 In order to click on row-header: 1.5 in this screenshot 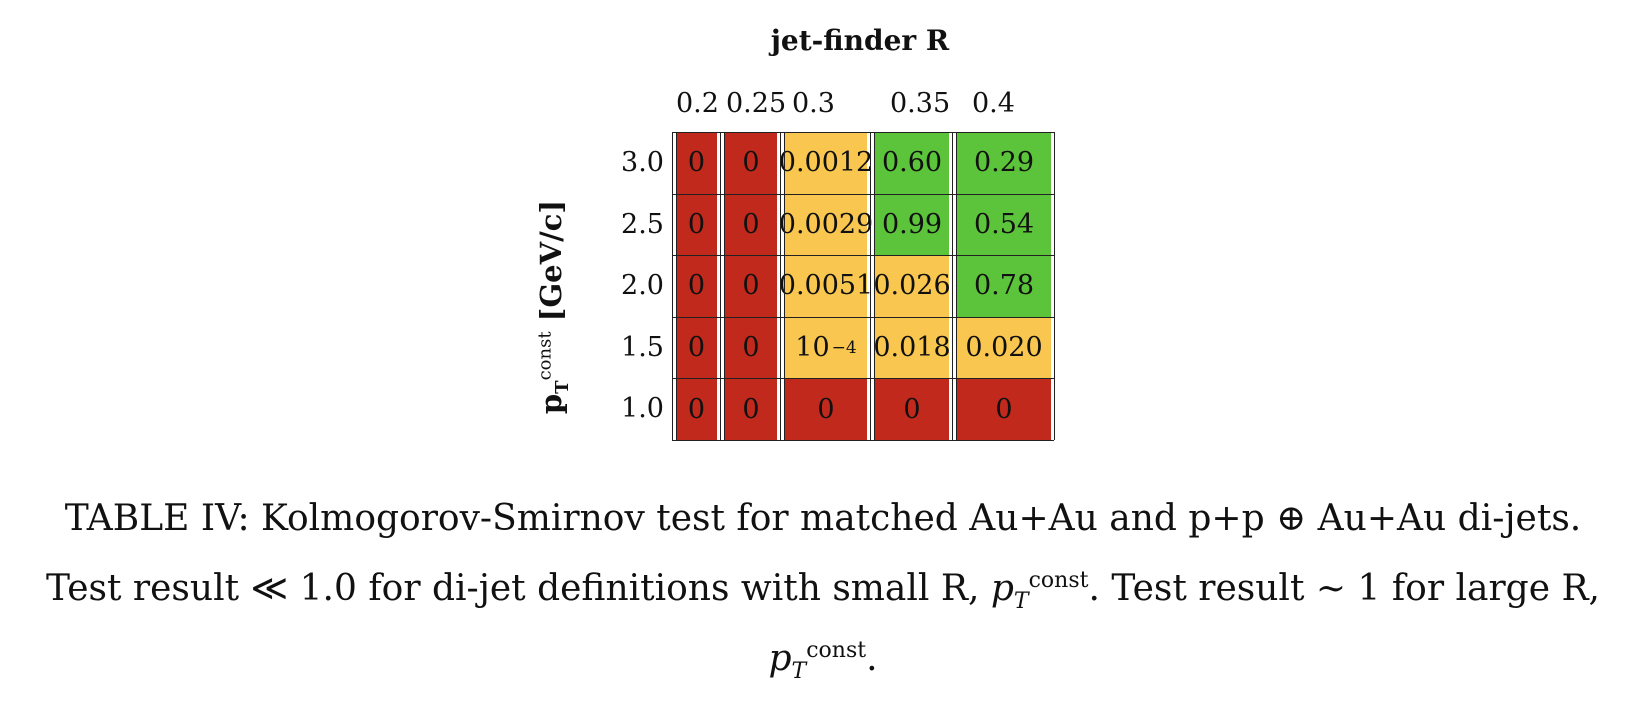, I will do `click(642, 347)`.